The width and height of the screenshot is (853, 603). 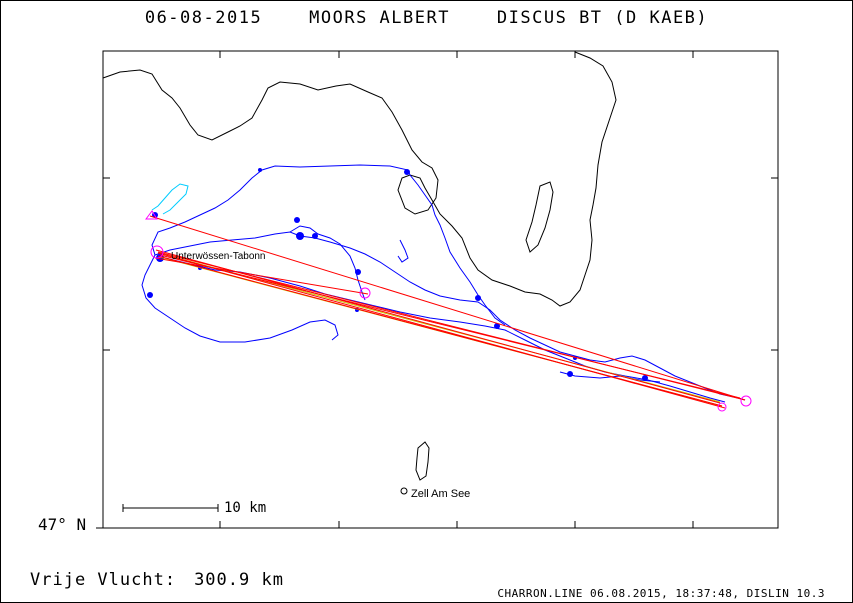 I want to click on free-flight-label: Vrije Vlucht:, so click(x=103, y=580).